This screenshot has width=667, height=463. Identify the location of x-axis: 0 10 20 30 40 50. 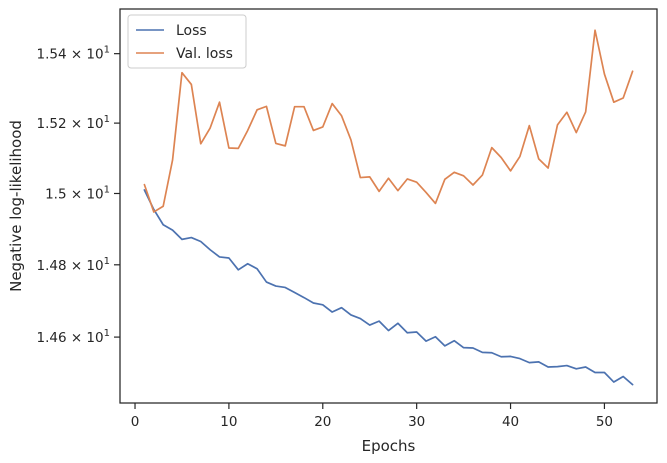
(372, 416).